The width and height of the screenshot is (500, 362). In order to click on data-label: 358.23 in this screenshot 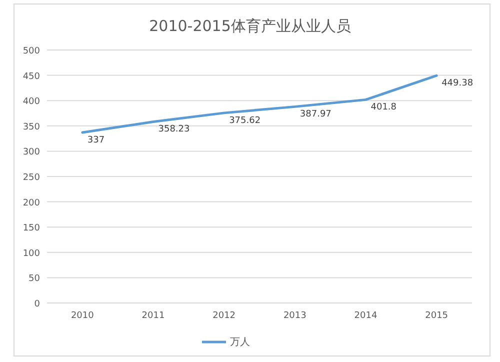, I will do `click(174, 129)`.